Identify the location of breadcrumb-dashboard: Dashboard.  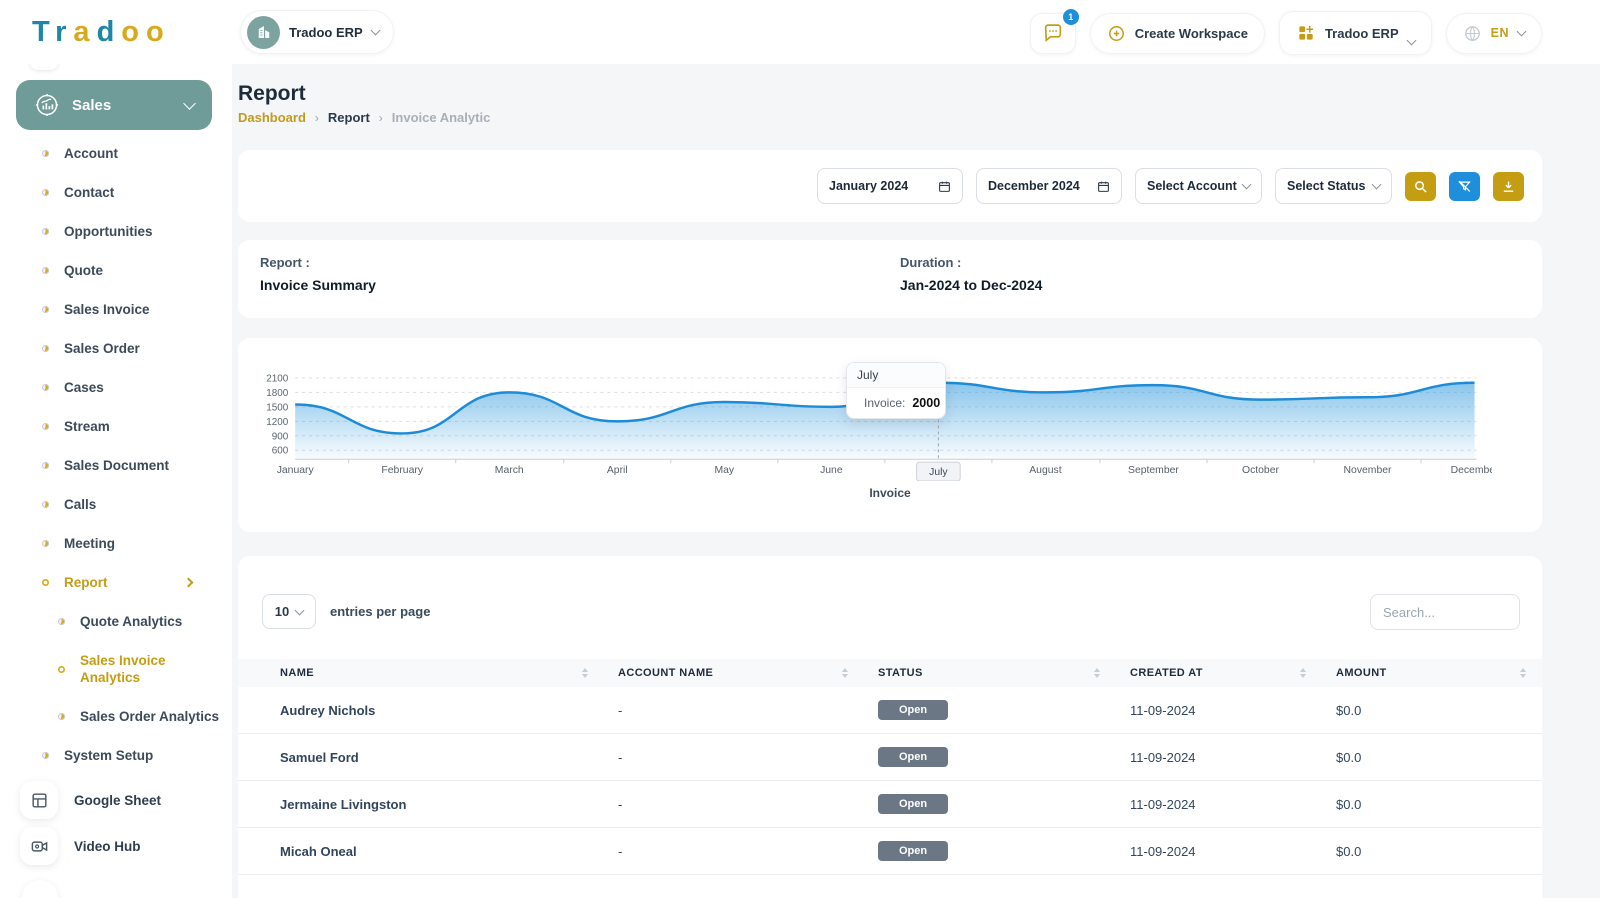
(272, 117).